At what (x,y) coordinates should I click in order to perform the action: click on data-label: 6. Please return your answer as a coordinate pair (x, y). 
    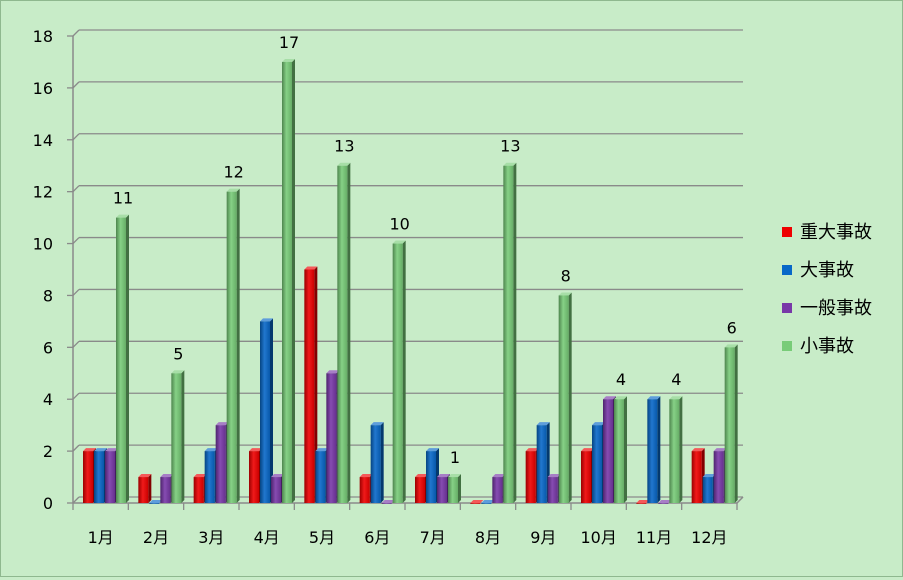
    Looking at the image, I should click on (732, 327).